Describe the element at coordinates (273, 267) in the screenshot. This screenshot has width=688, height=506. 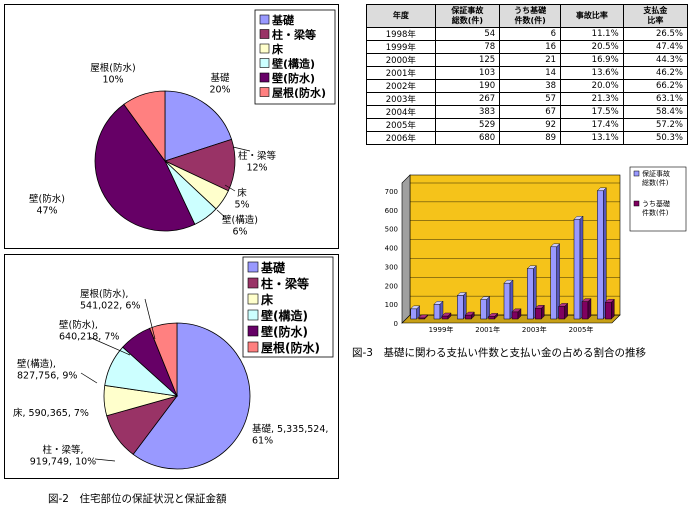
I see `legend-entry: 基礎` at that location.